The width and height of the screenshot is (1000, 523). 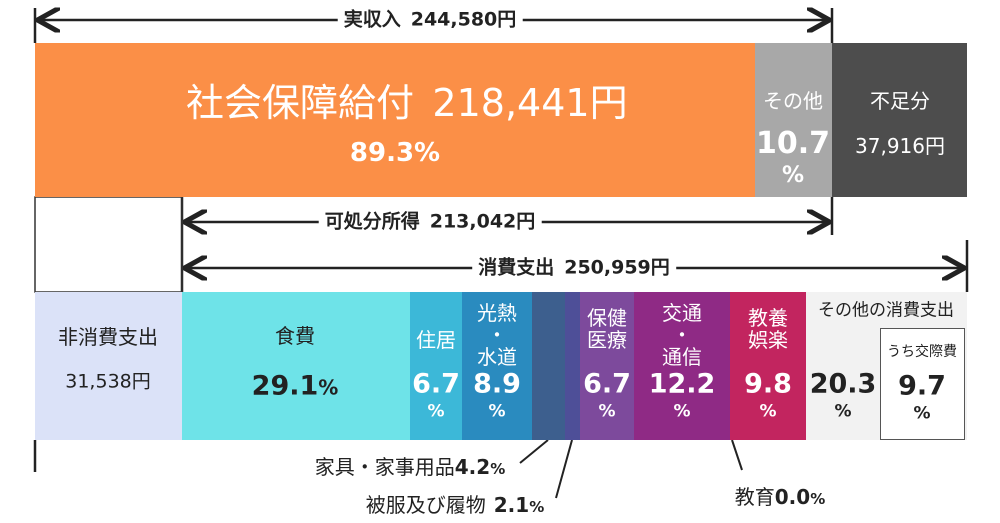 I want to click on arrow-label: 可処分所得 213,042円, so click(x=430, y=221).